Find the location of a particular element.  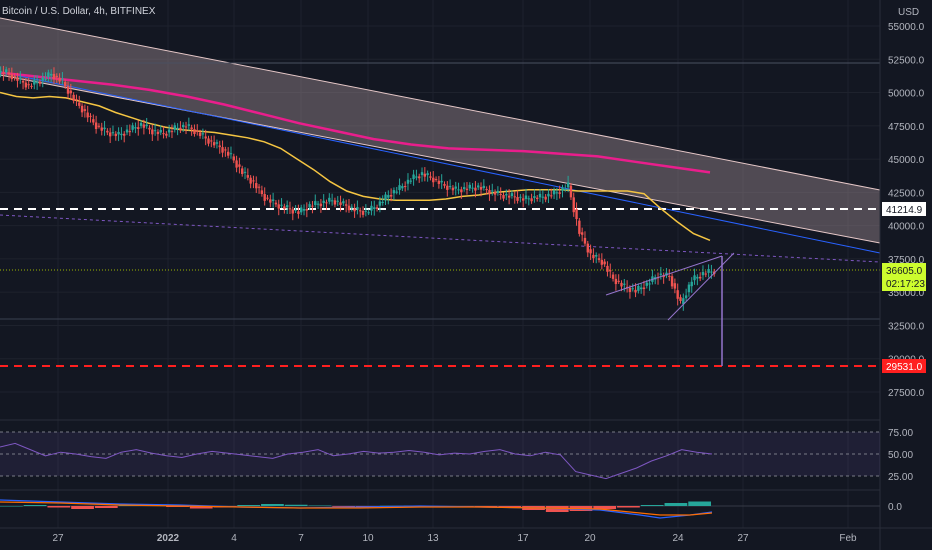

price-tag-current: 36605.0 02:17:23 is located at coordinates (904, 277).